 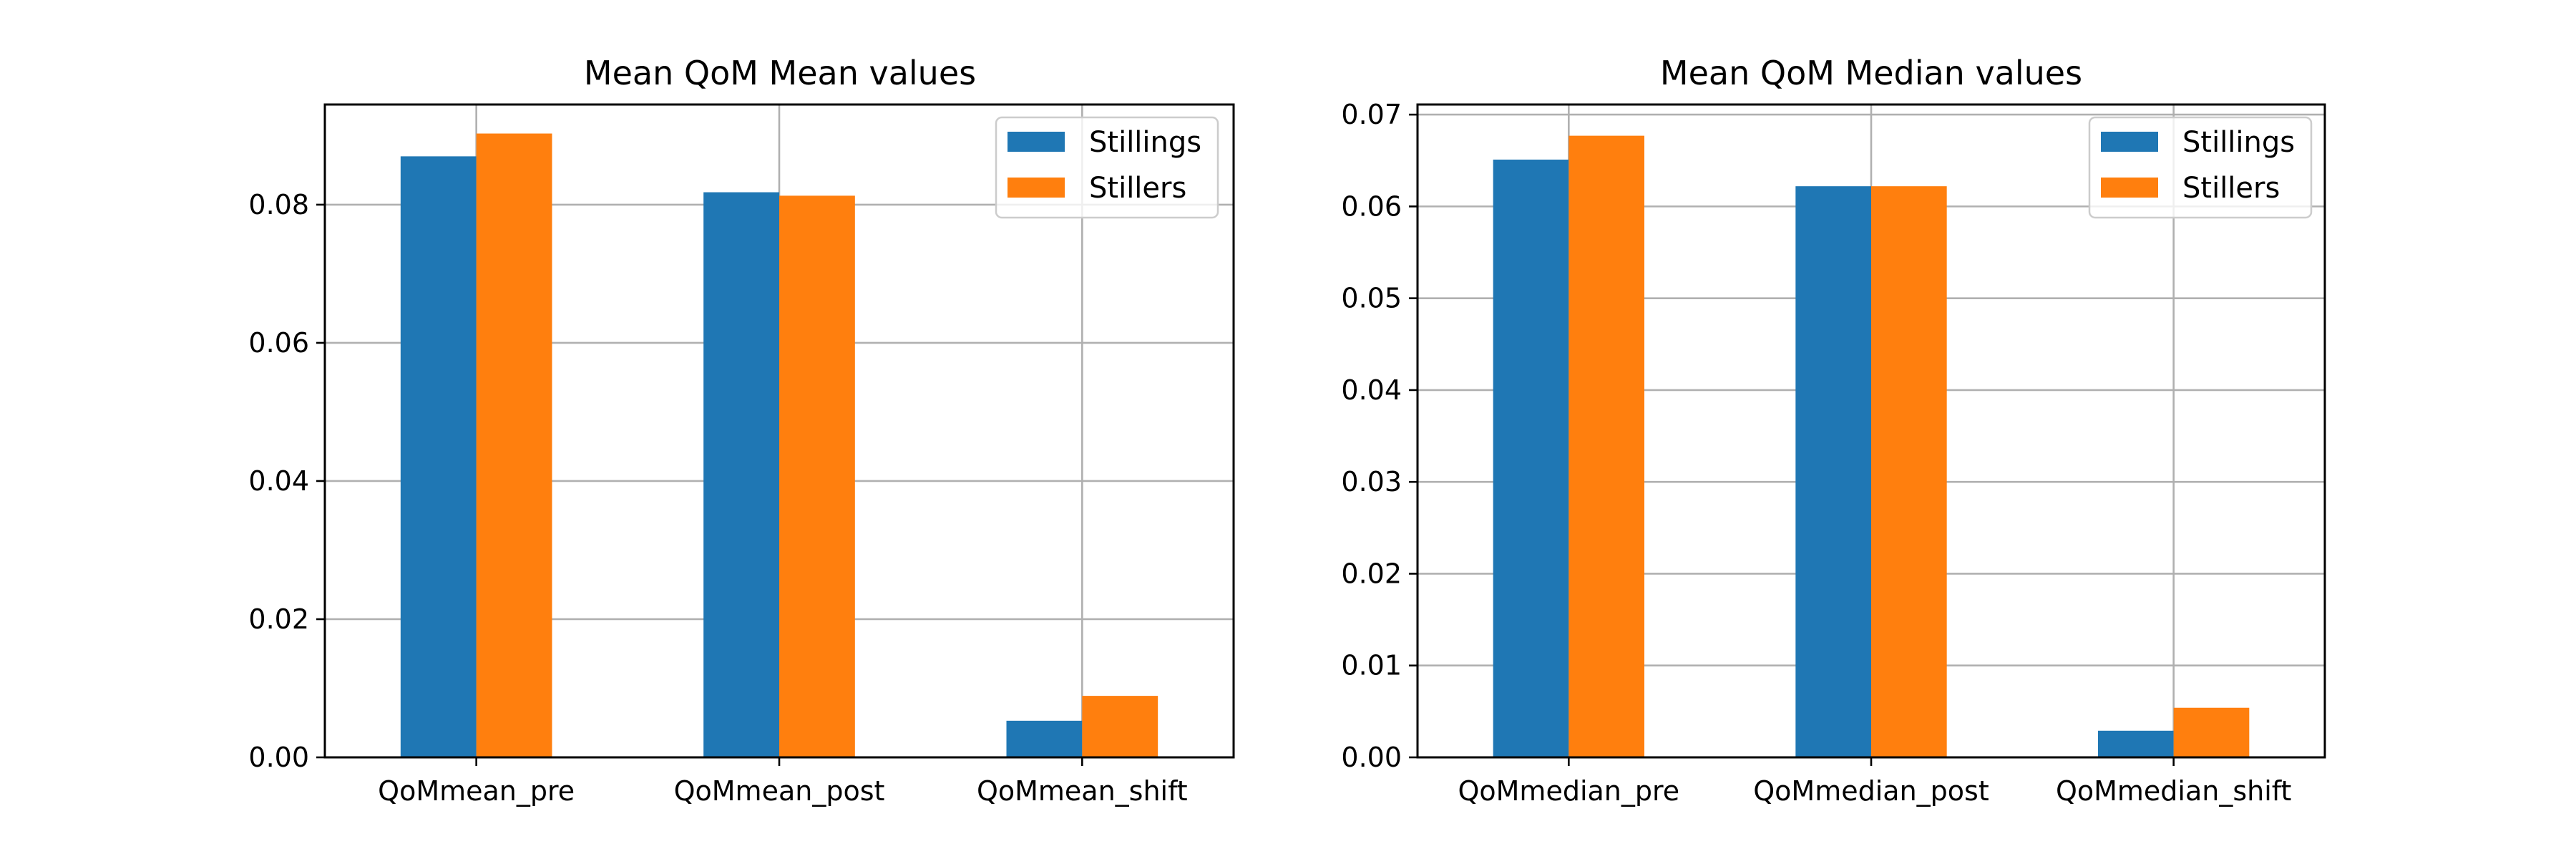 What do you see at coordinates (1120, 726) in the screenshot?
I see `bar-stillers-qommean-shift` at bounding box center [1120, 726].